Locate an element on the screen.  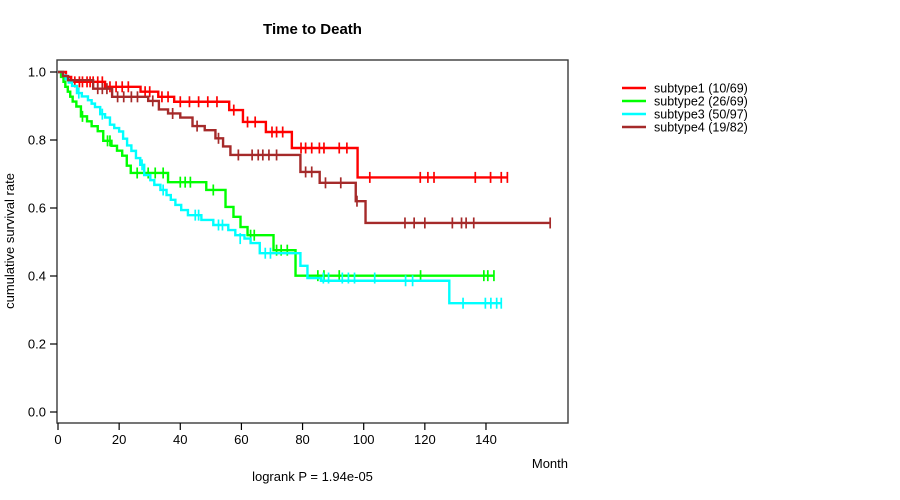
chart-title: Time to Death is located at coordinates (312, 29).